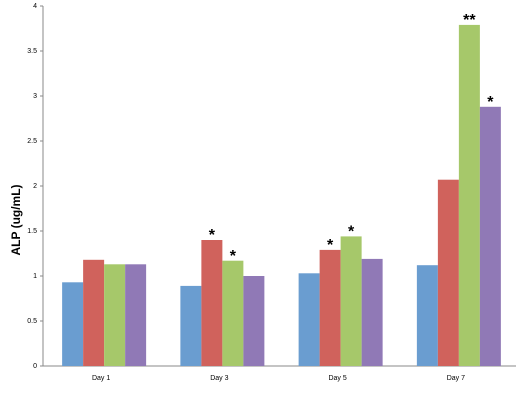  Describe the element at coordinates (32, 141) in the screenshot. I see `y-tick-label: 2.5` at that location.